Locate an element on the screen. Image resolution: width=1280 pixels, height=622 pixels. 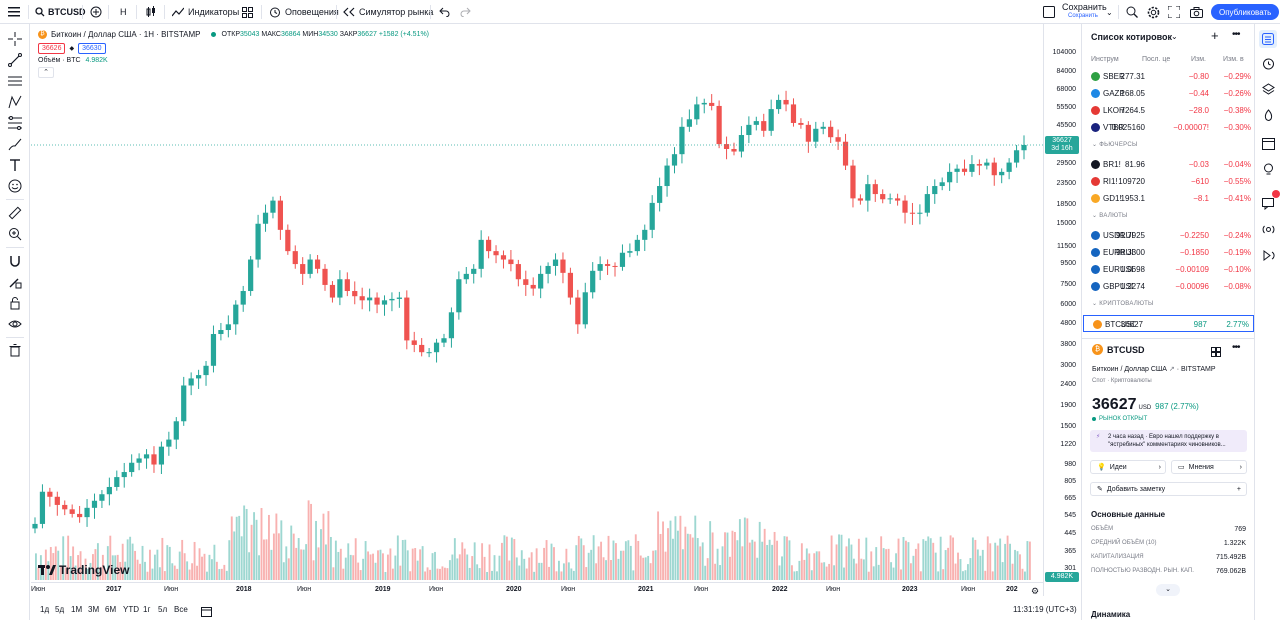
range-1: 5д is located at coordinates (60, 609).